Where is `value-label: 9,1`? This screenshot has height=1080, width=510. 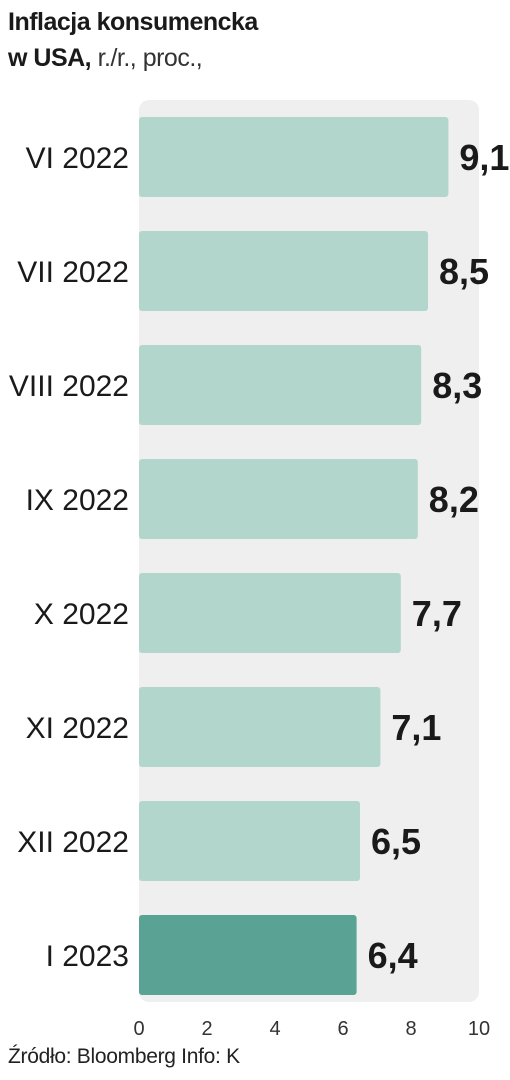 value-label: 9,1 is located at coordinates (484, 157).